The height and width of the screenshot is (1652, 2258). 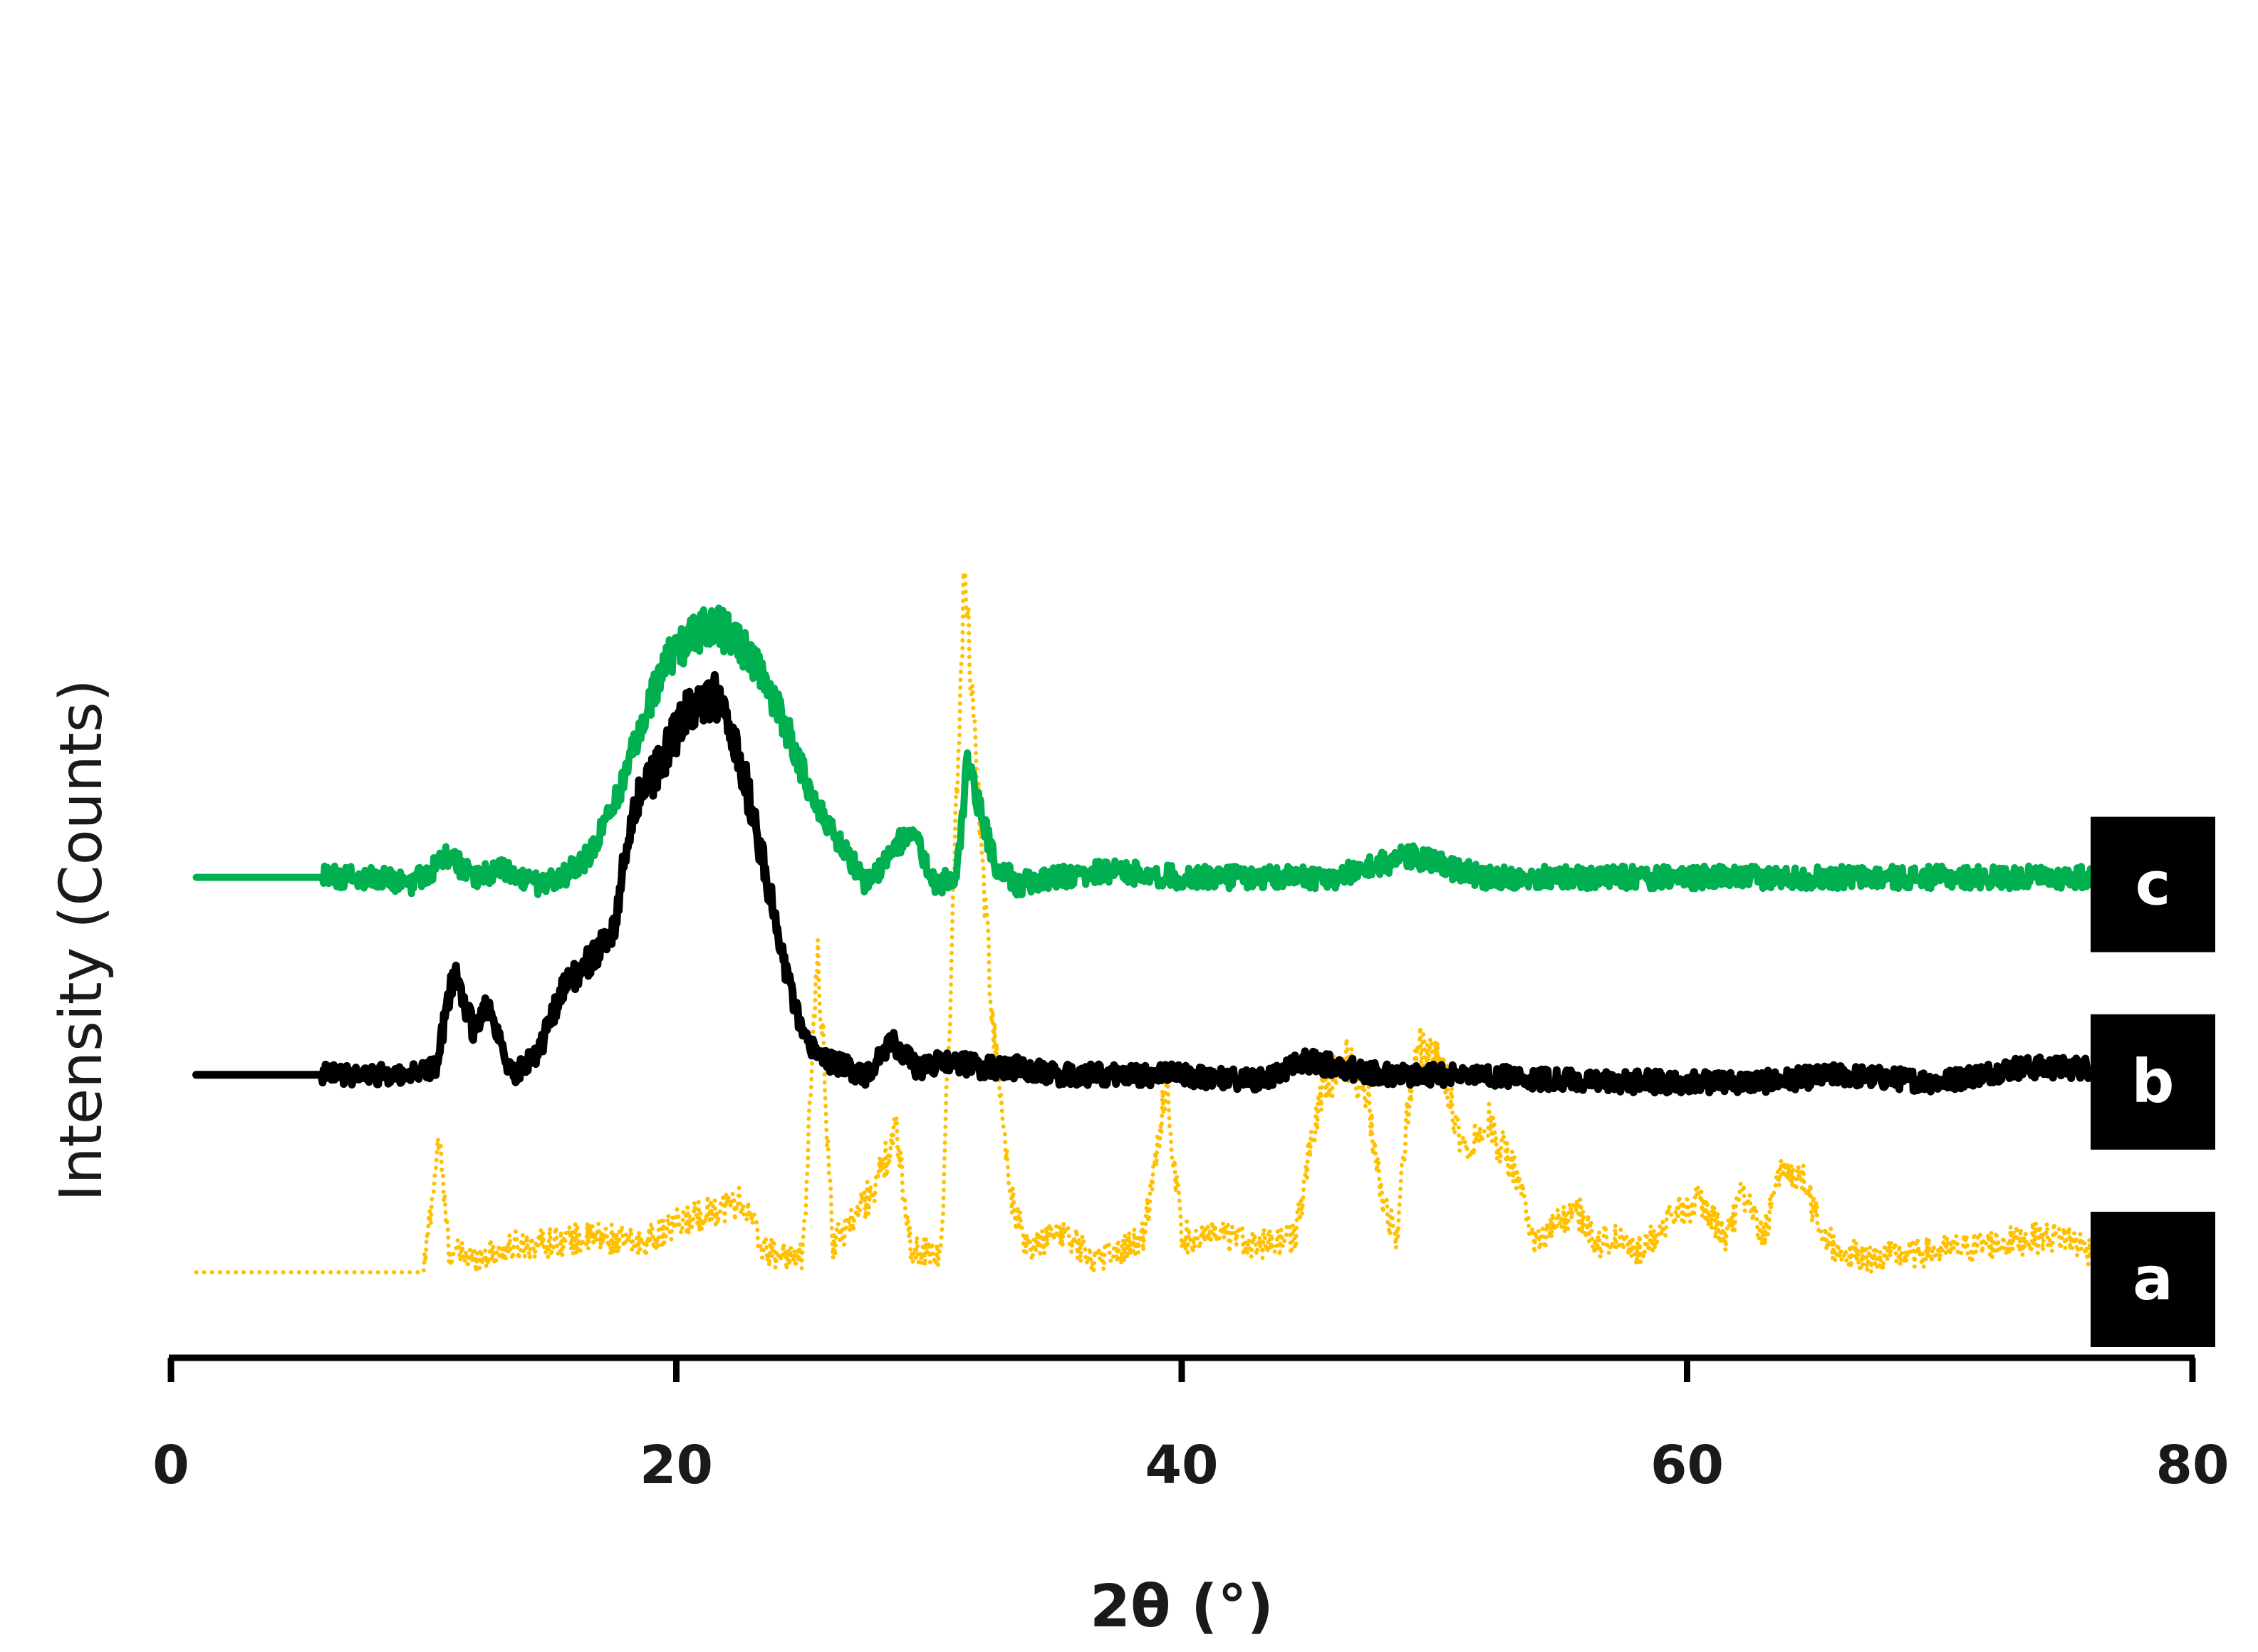 What do you see at coordinates (676, 1465) in the screenshot?
I see `x-tick-label-20: 20` at bounding box center [676, 1465].